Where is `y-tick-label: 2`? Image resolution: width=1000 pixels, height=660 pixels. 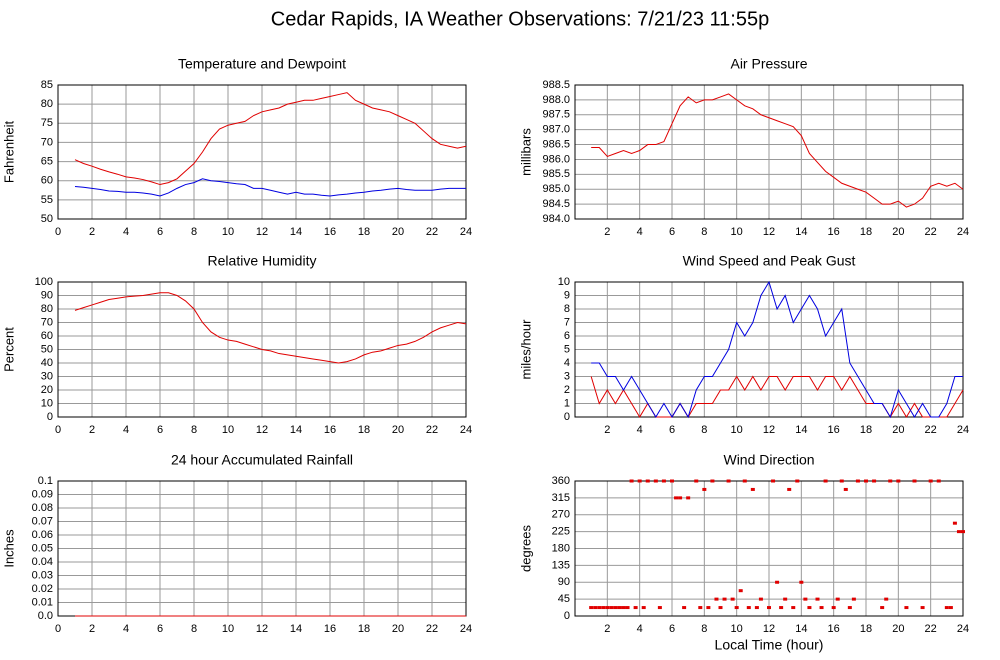
y-tick-label: 2 is located at coordinates (567, 390).